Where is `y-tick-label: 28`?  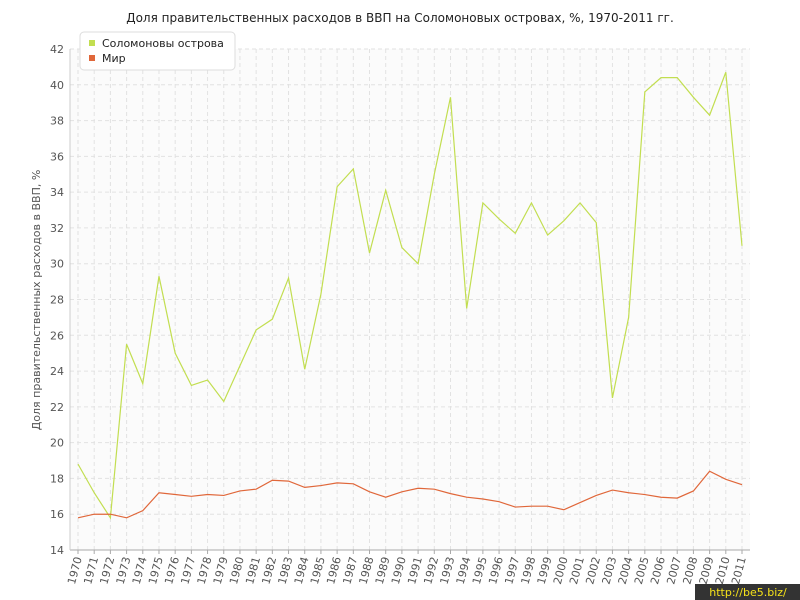 y-tick-label: 28 is located at coordinates (57, 300).